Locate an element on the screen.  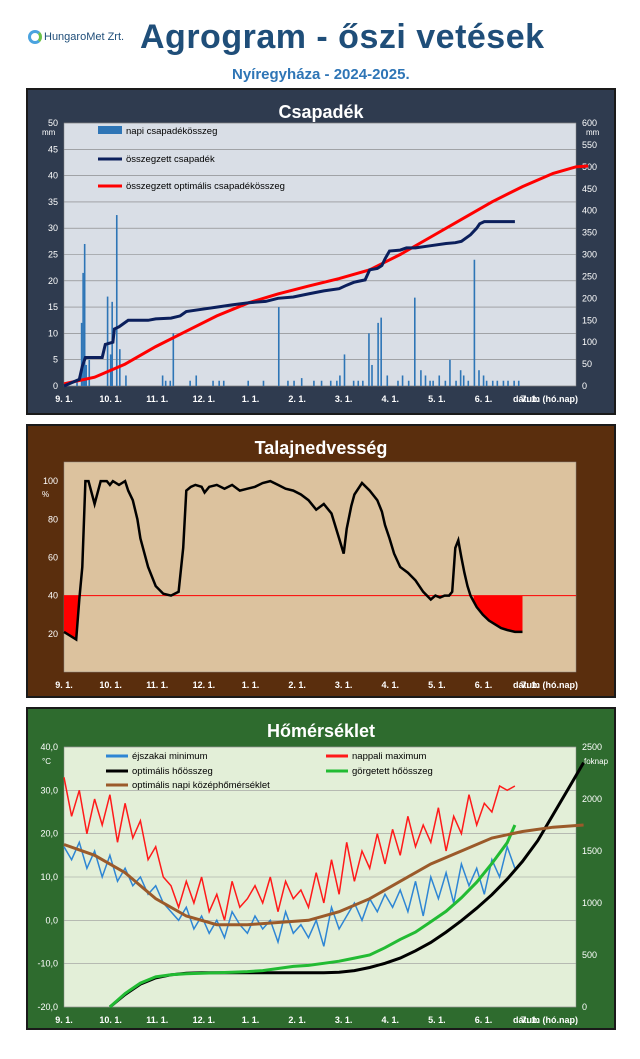
page-subtitle: Nyíregyháza - 2024-2025. is located at coordinates (321, 74).